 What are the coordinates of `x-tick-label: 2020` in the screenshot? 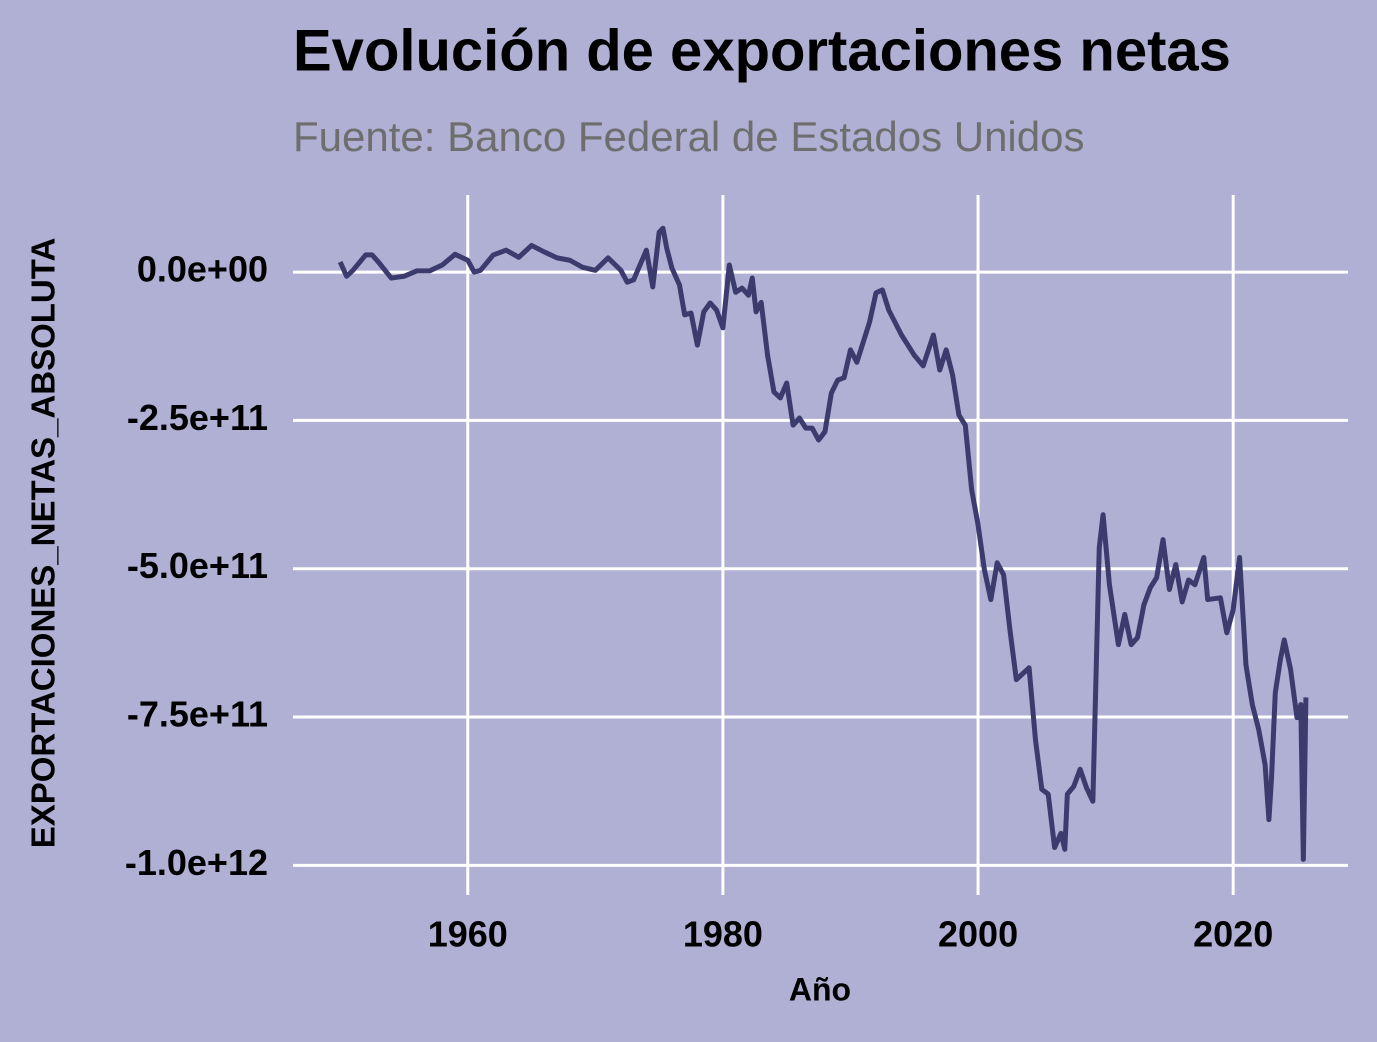 It's located at (1233, 934).